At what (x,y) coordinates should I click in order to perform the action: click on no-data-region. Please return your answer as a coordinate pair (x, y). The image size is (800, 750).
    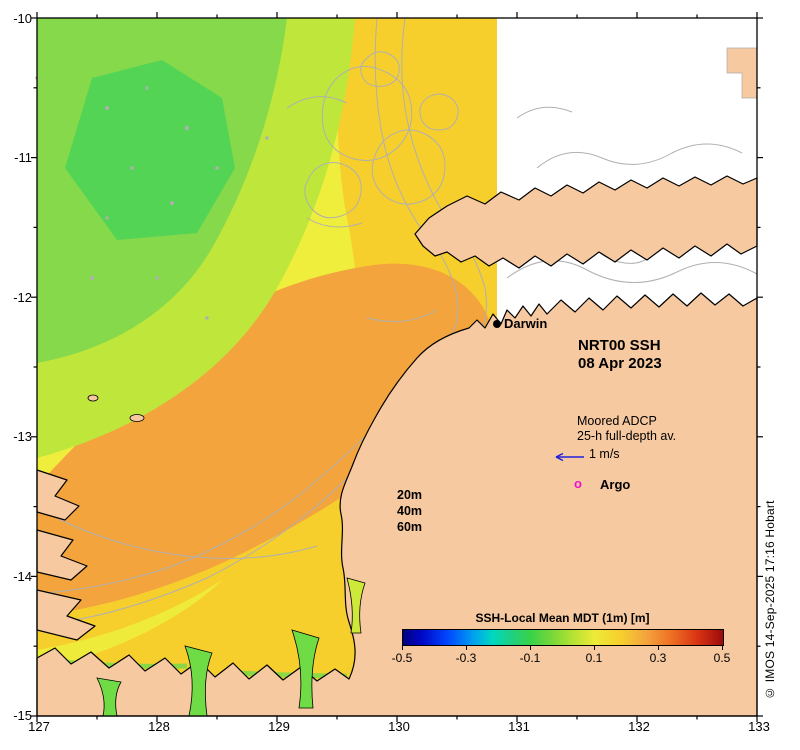
    Looking at the image, I should click on (627, 174).